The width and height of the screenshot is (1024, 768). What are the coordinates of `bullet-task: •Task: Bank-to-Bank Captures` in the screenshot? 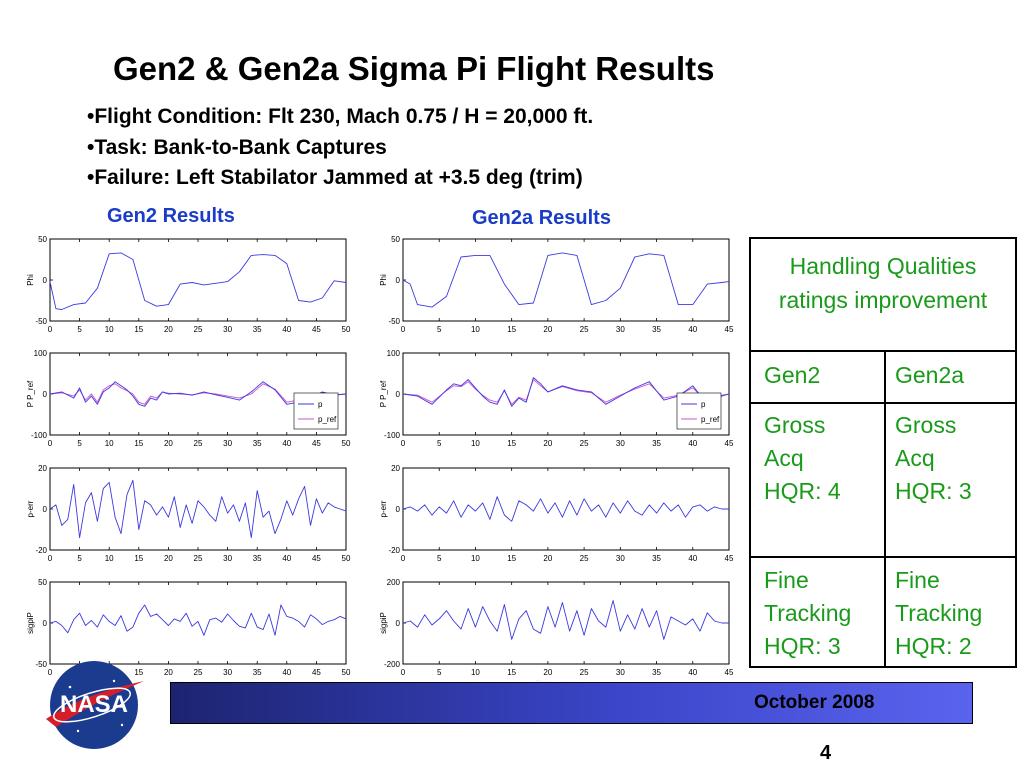 It's located at (237, 147).